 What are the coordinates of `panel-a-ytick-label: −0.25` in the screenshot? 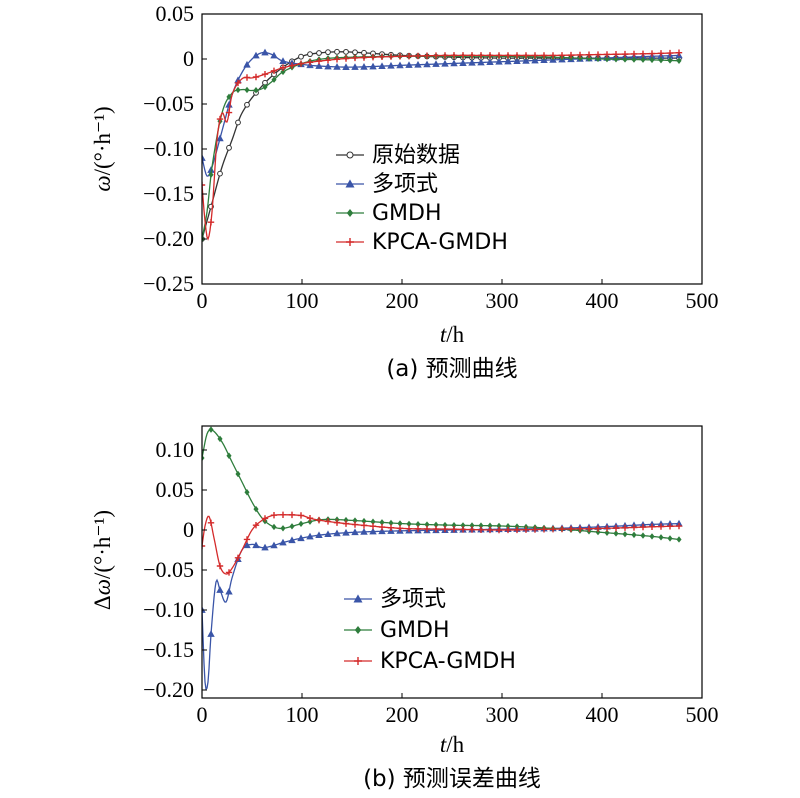 It's located at (168, 283).